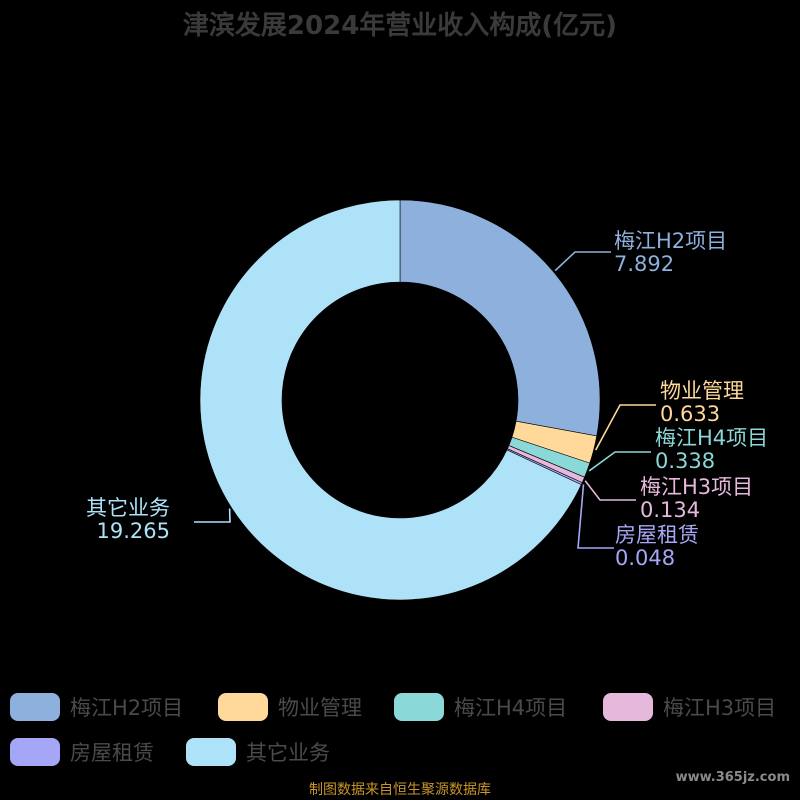 Image resolution: width=800 pixels, height=800 pixels. Describe the element at coordinates (320, 708) in the screenshot. I see `legend-label: 物业管理` at that location.